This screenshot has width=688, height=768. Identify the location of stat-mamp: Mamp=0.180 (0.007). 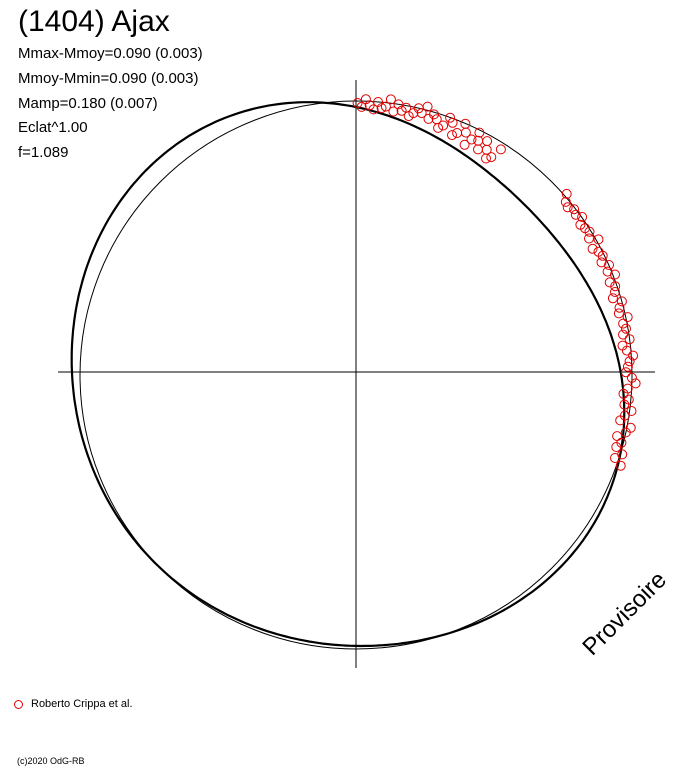
(88, 103).